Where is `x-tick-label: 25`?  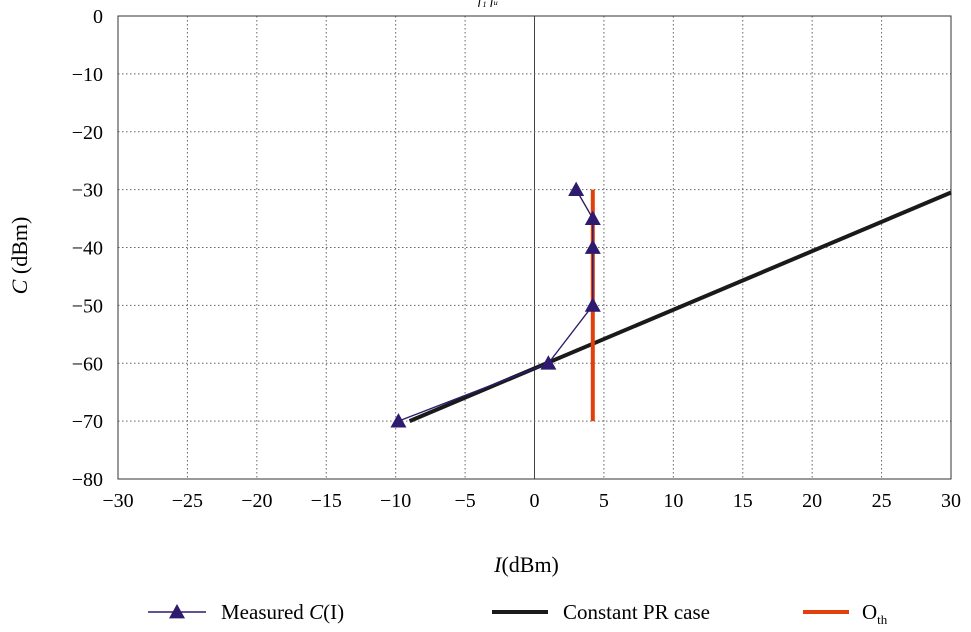 x-tick-label: 25 is located at coordinates (882, 501).